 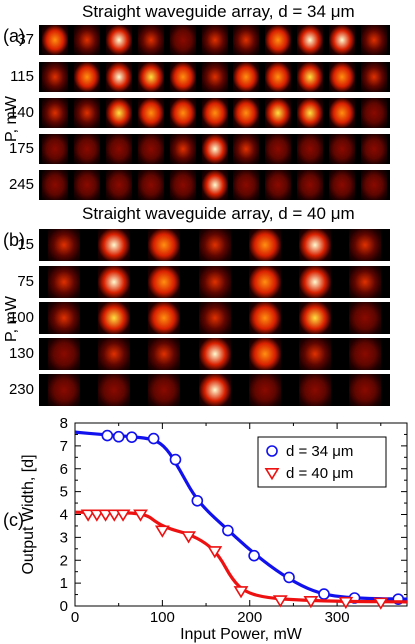 What do you see at coordinates (64, 469) in the screenshot?
I see `y-tick-label: 6` at bounding box center [64, 469].